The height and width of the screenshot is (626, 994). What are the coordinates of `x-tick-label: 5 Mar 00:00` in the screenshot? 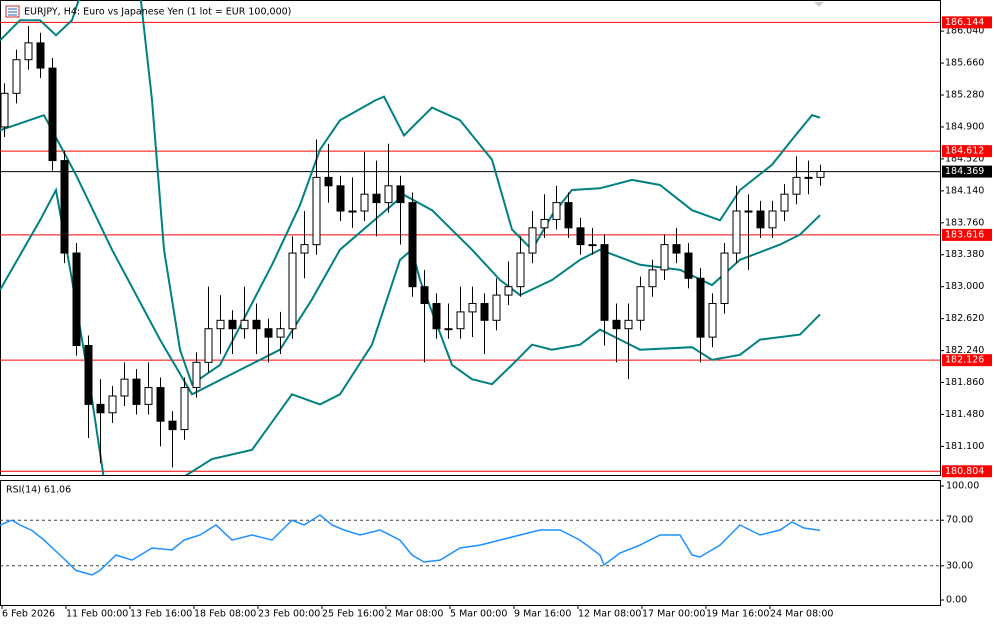 It's located at (478, 614).